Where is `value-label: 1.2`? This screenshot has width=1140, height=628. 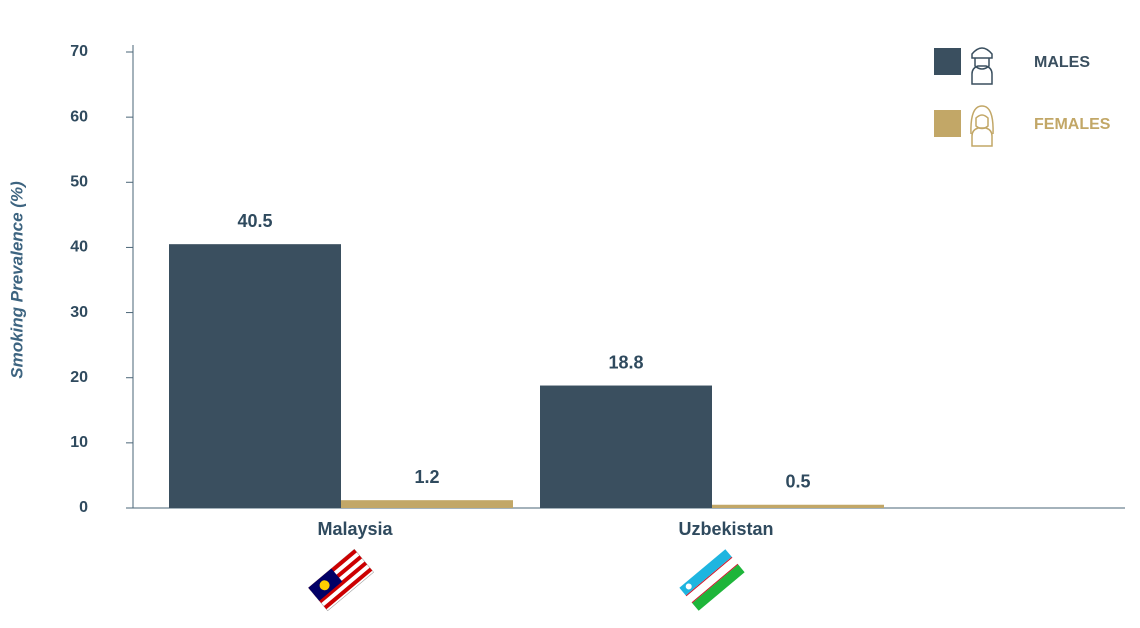
value-label: 1.2 is located at coordinates (426, 477).